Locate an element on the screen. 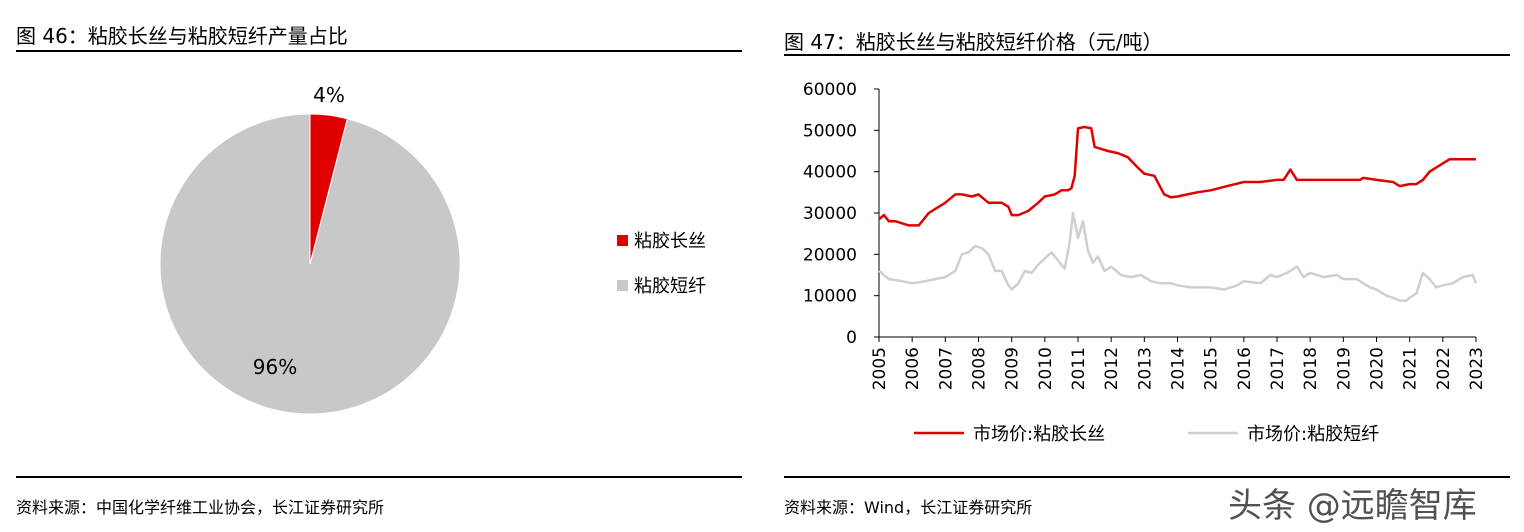 The width and height of the screenshot is (1524, 532). figure-46-bottom-rule is located at coordinates (379, 477).